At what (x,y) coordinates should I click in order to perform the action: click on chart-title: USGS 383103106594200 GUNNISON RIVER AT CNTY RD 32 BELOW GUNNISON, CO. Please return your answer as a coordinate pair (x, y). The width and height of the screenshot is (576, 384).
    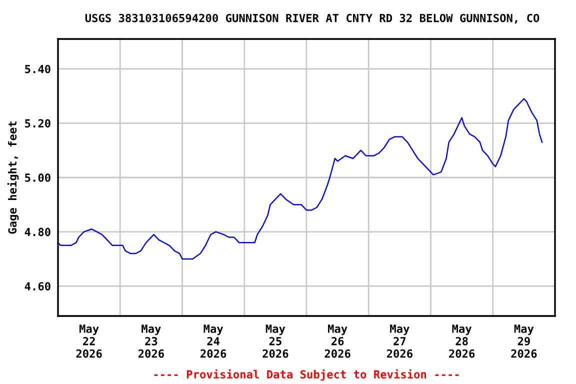
    Looking at the image, I should click on (312, 19).